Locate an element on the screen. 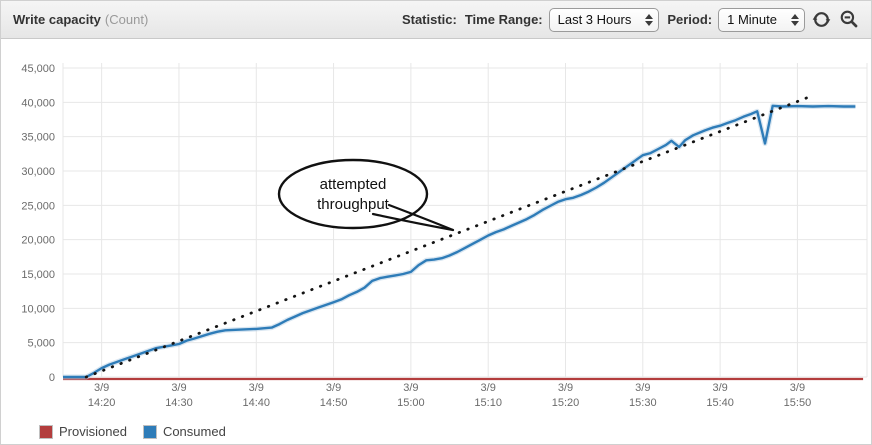 The height and width of the screenshot is (445, 872). legend-item-provisioned: Provisioned is located at coordinates (83, 431).